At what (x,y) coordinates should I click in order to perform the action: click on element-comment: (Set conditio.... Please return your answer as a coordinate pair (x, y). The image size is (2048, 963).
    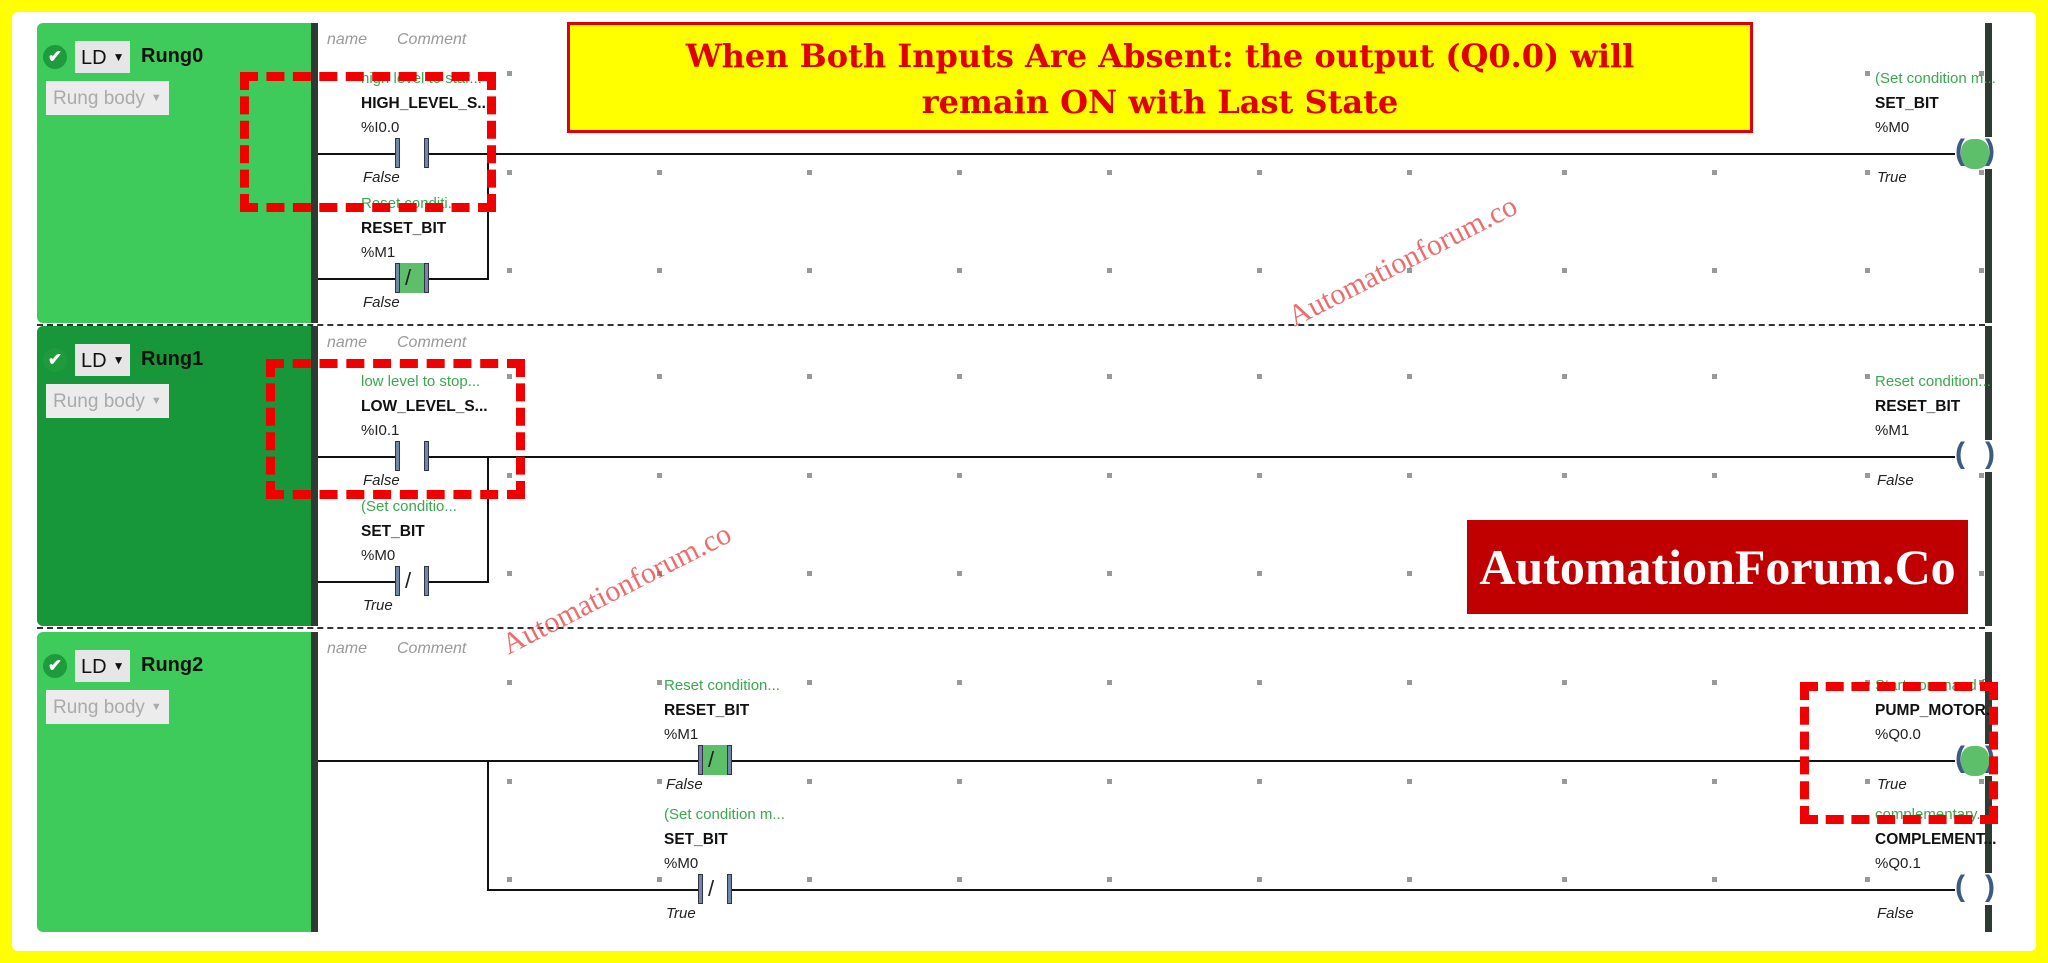
    Looking at the image, I should click on (409, 506).